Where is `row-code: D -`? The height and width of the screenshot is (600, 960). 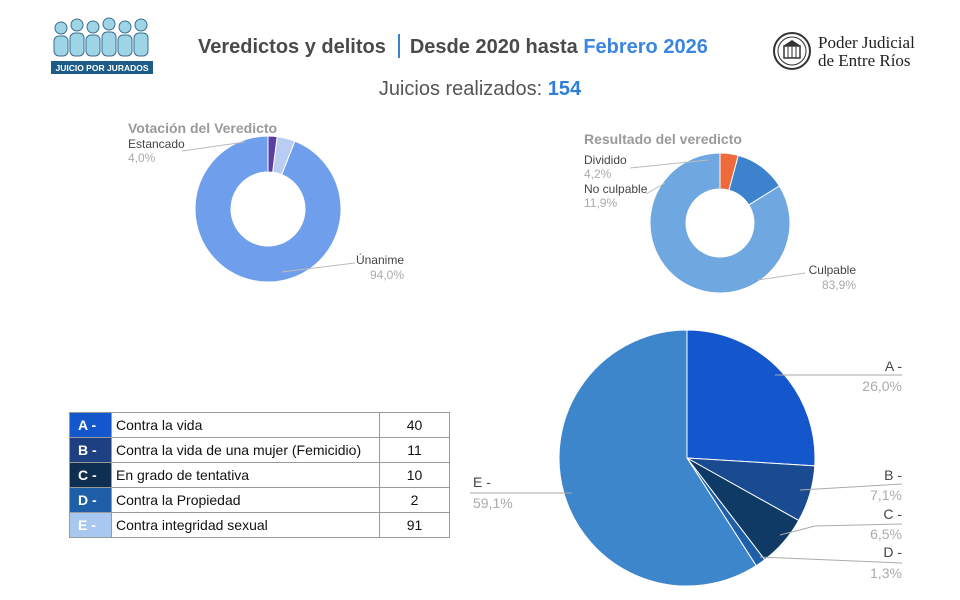 row-code: D - is located at coordinates (90, 500).